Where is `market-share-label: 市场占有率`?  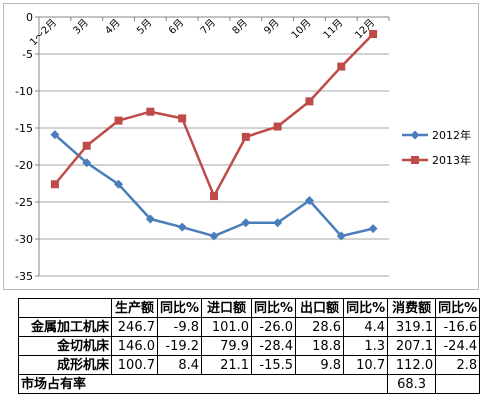 market-share-label: 市场占有率 is located at coordinates (203, 384).